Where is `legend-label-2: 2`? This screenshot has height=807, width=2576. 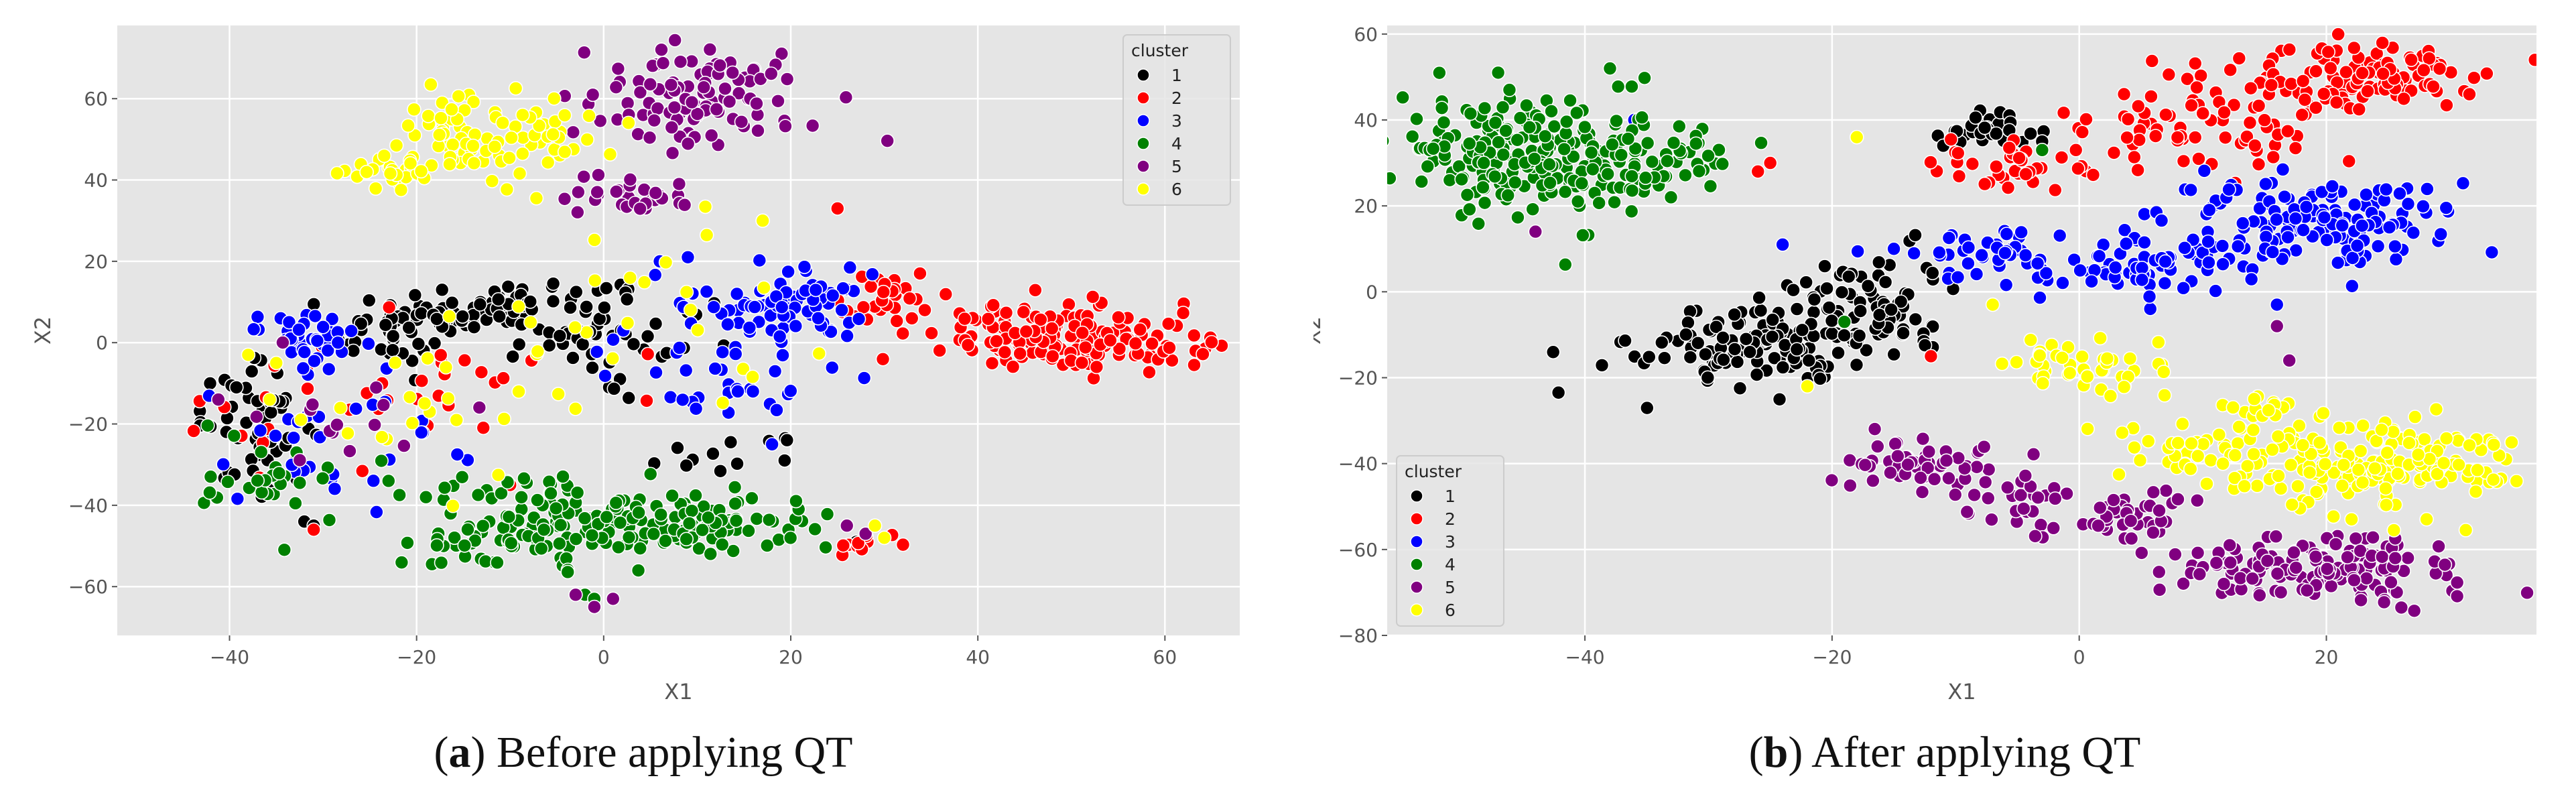
legend-label-2: 2 is located at coordinates (1450, 519).